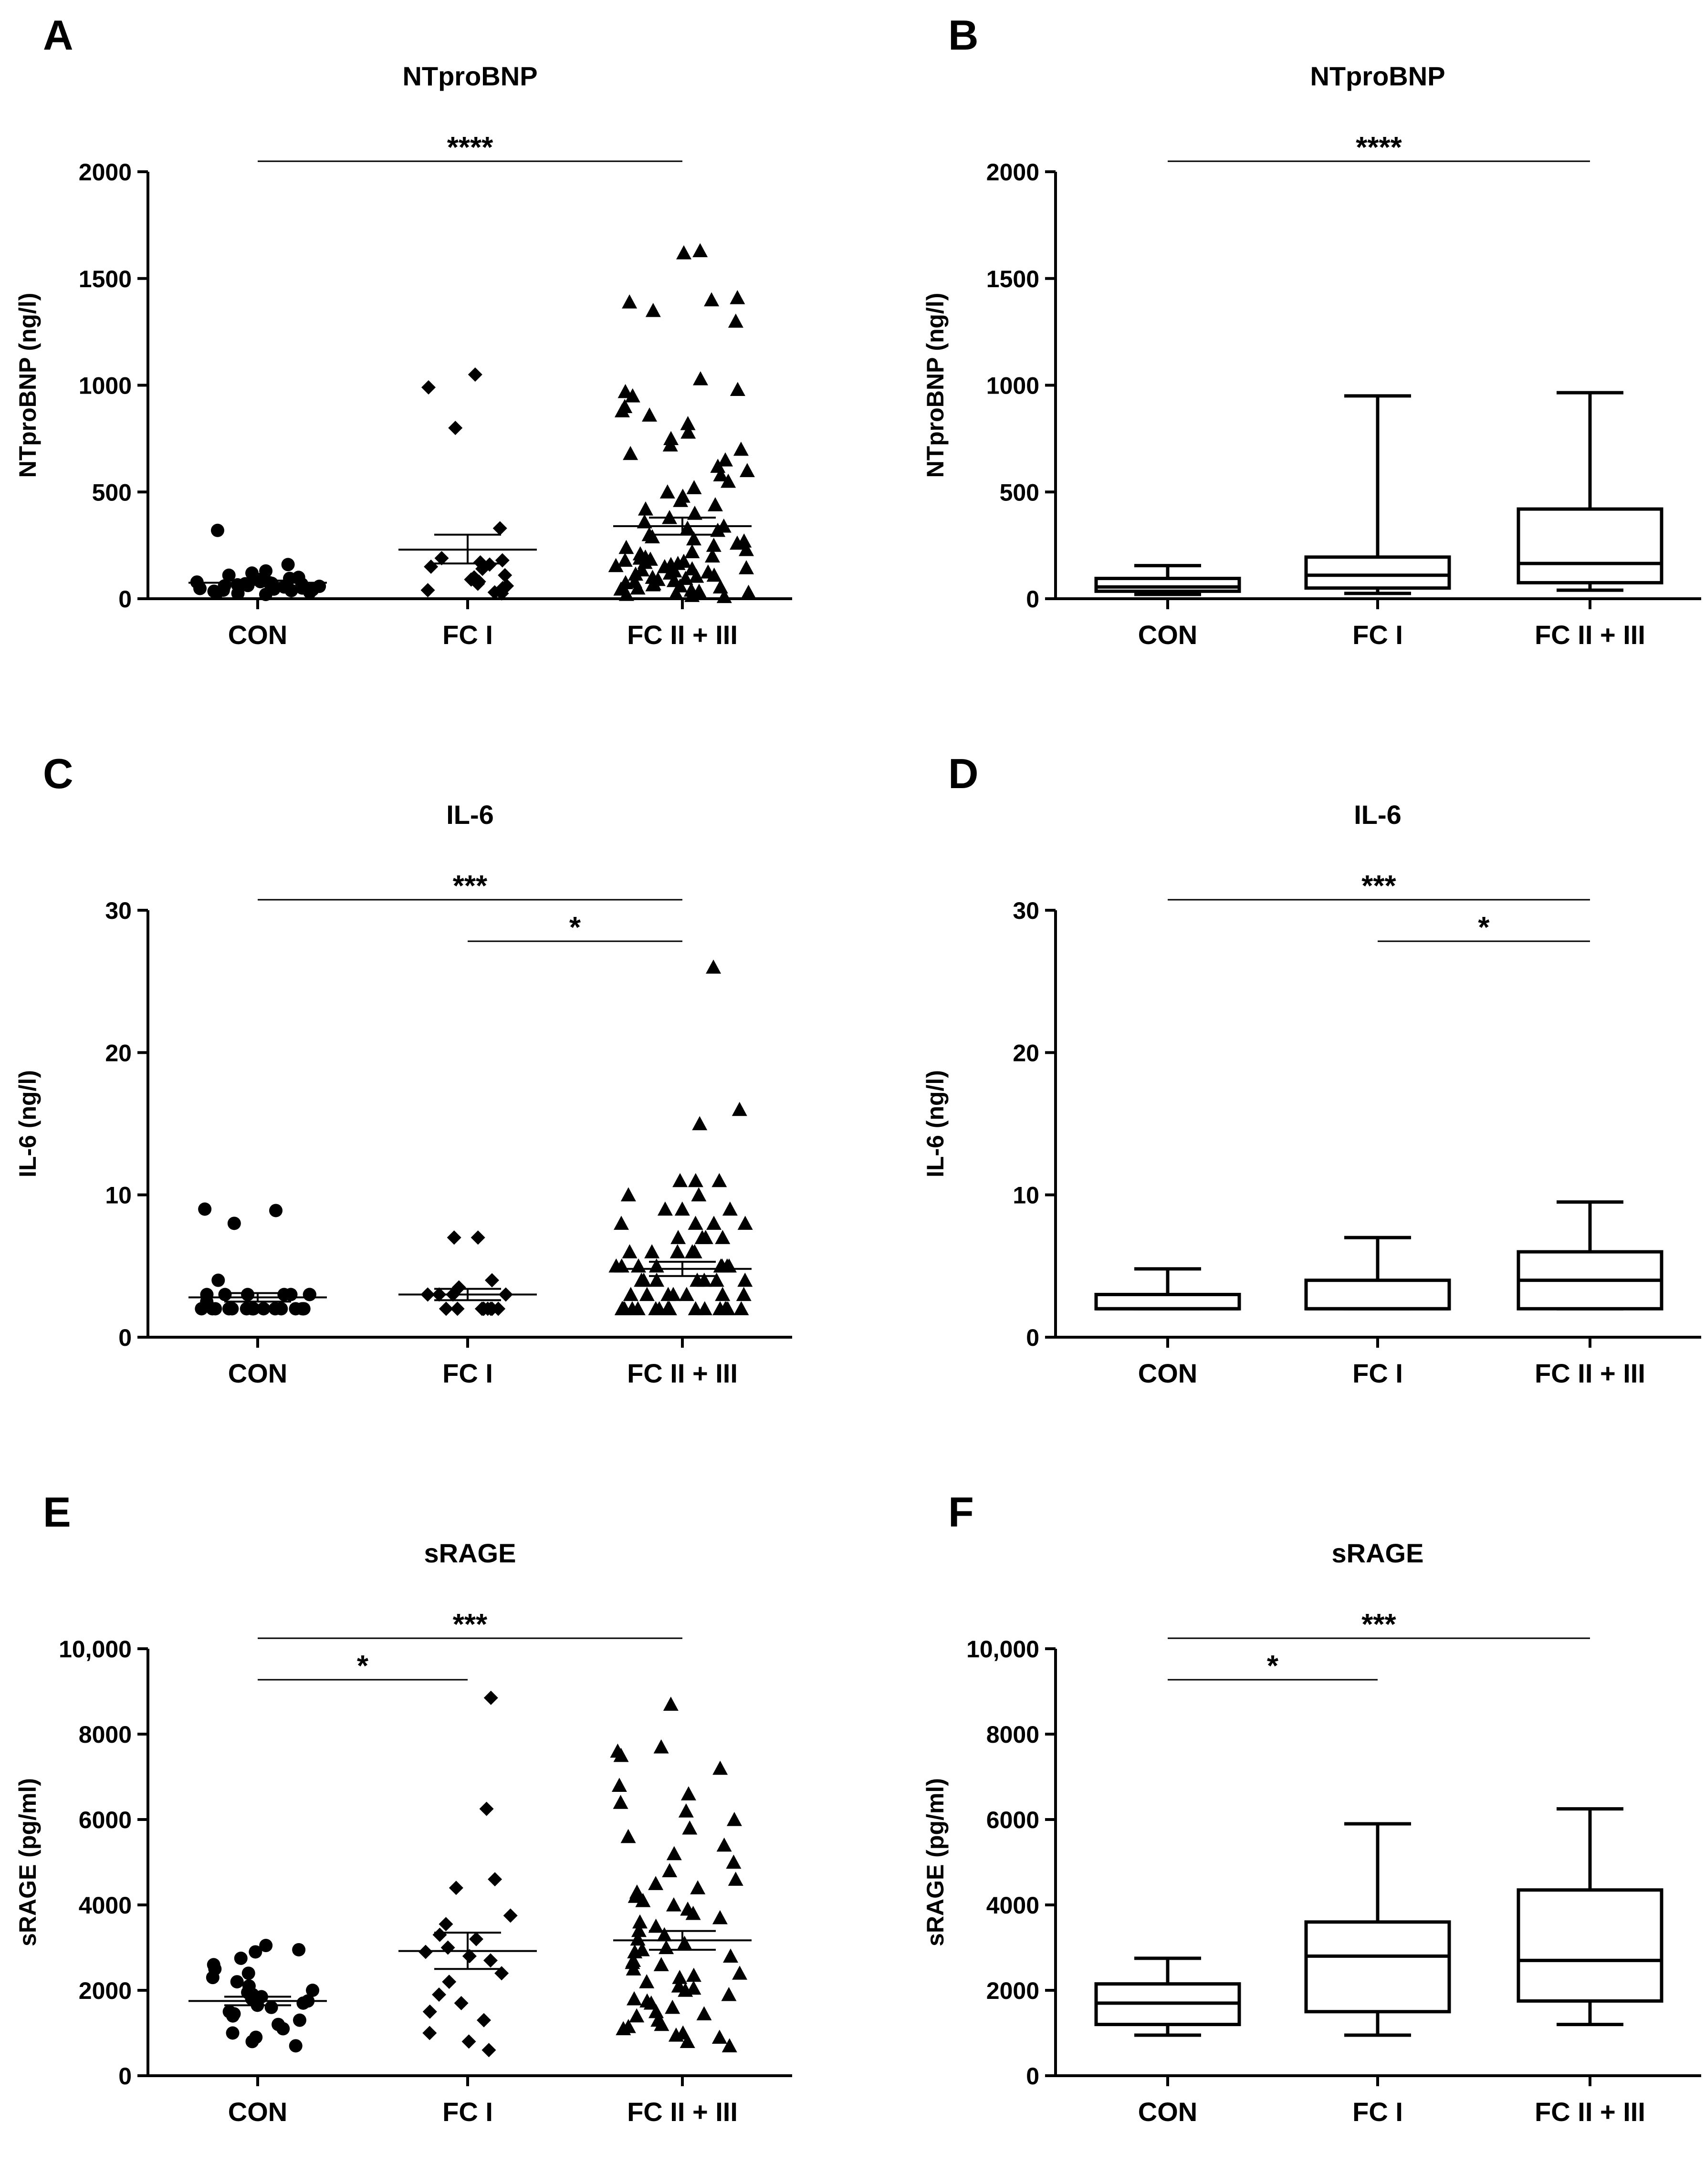 The width and height of the screenshot is (1705, 2184). I want to click on y-tick-label: 8000, so click(1013, 1734).